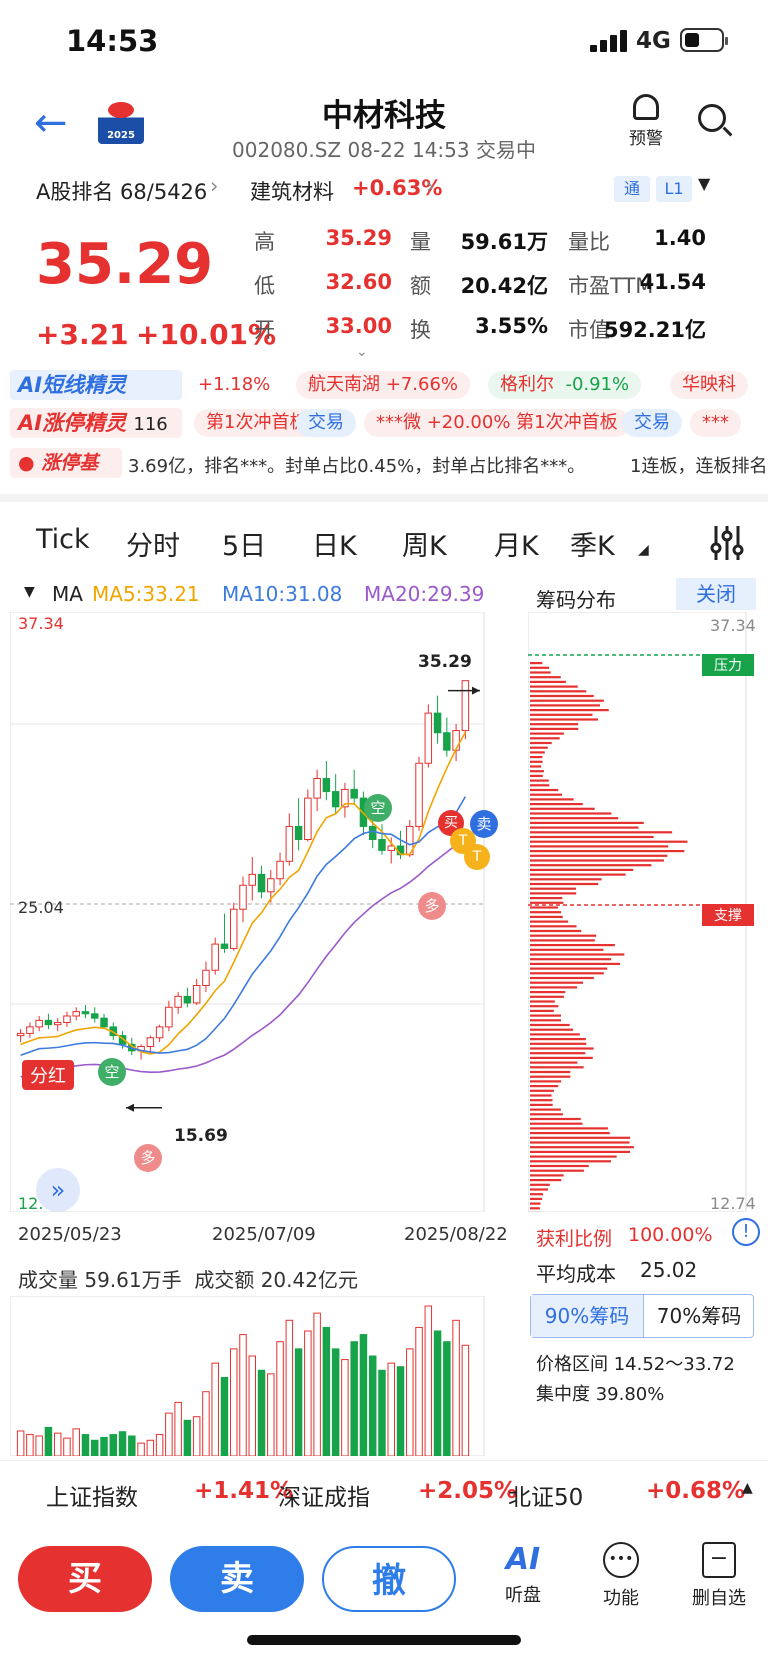  What do you see at coordinates (153, 546) in the screenshot?
I see `tab-intraday: 分时` at bounding box center [153, 546].